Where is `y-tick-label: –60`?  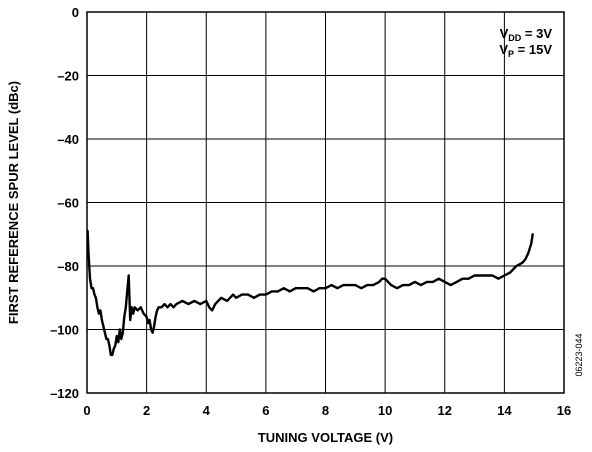 y-tick-label: –60 is located at coordinates (68, 203).